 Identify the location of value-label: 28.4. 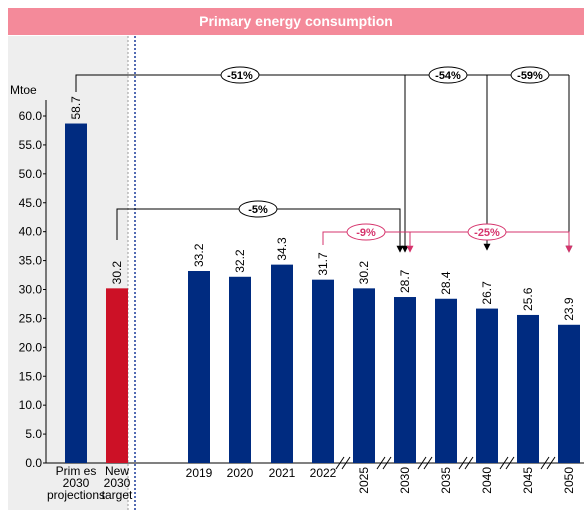
(446, 283).